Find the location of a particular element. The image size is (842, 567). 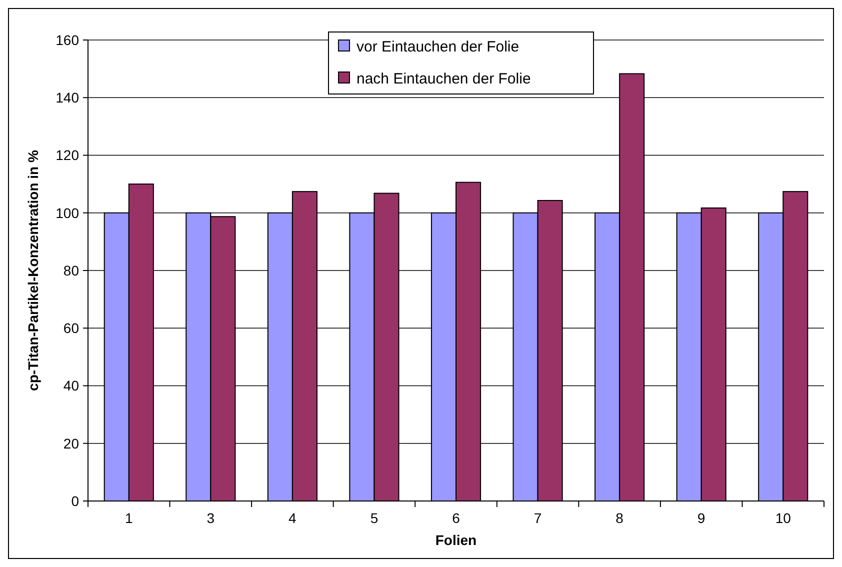

x-axis-title: Folien is located at coordinates (456, 540).